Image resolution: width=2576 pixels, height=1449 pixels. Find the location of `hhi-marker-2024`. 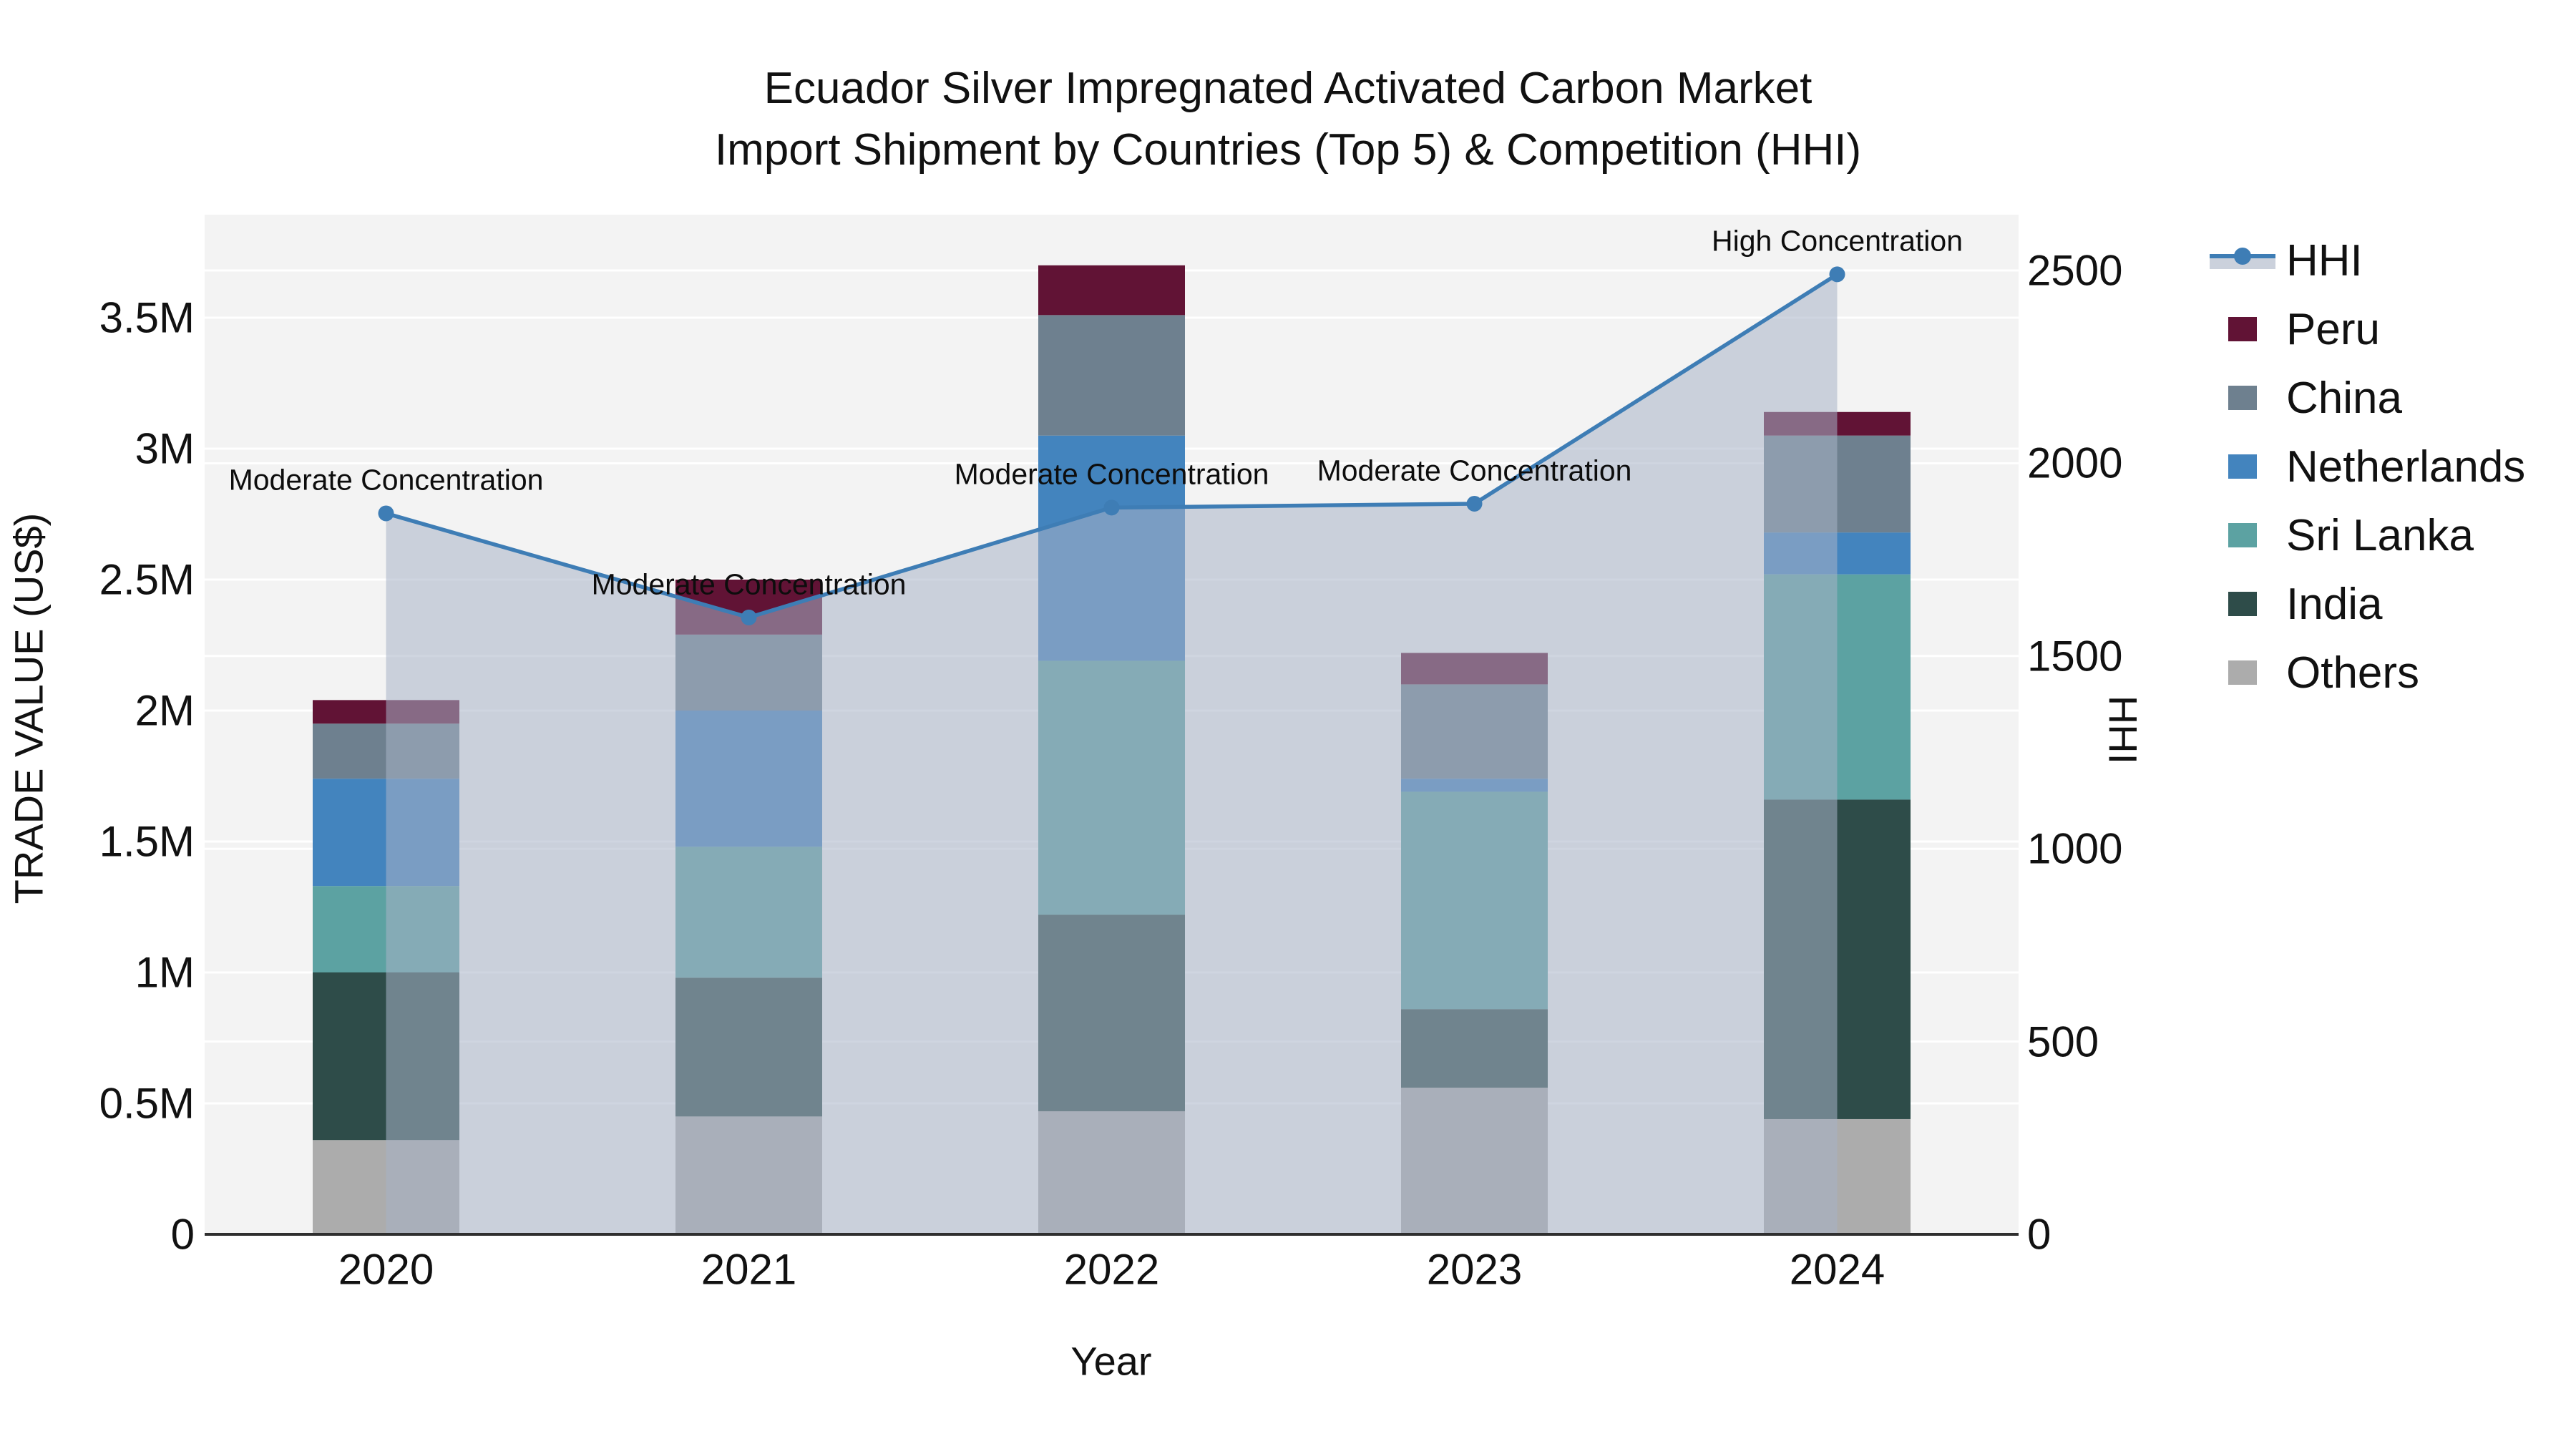

hhi-marker-2024 is located at coordinates (1837, 274).